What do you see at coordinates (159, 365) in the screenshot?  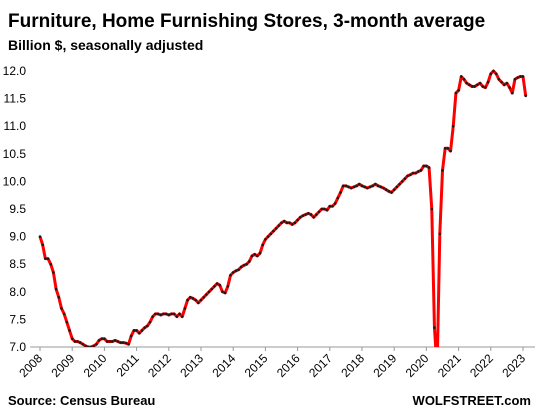 I see `x-tick-label: 2012` at bounding box center [159, 365].